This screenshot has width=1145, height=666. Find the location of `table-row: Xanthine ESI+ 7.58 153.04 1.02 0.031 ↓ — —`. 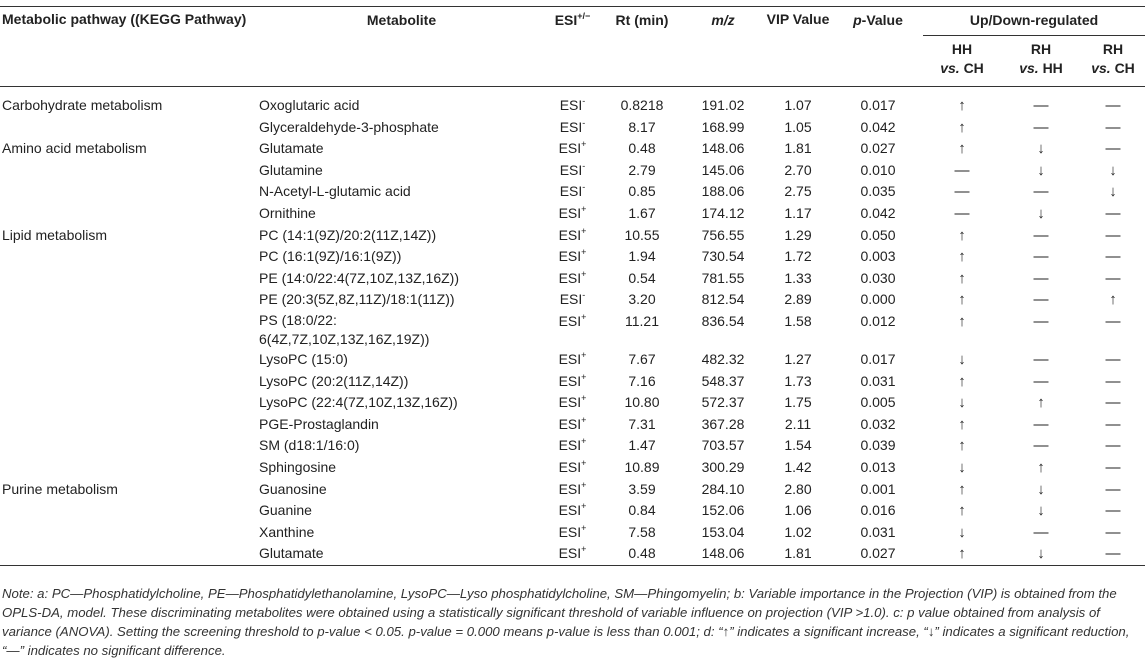

table-row: Xanthine ESI+ 7.58 153.04 1.02 0.031 ↓ — — is located at coordinates (572, 533).